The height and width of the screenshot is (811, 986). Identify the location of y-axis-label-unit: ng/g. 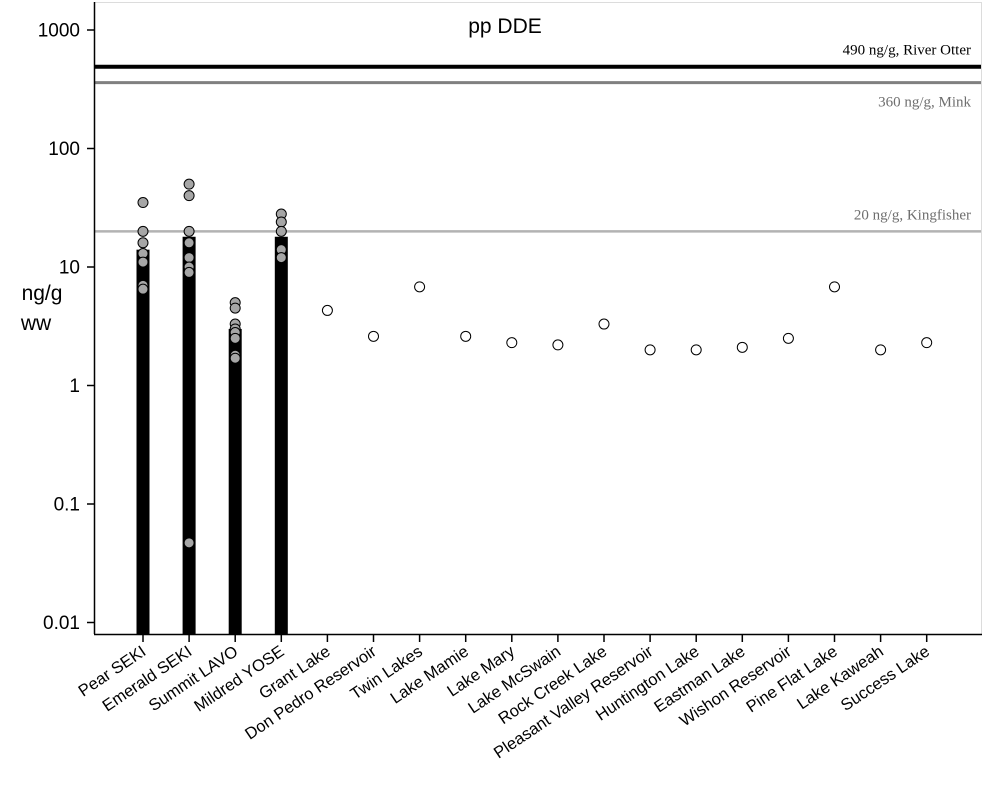
(42, 293).